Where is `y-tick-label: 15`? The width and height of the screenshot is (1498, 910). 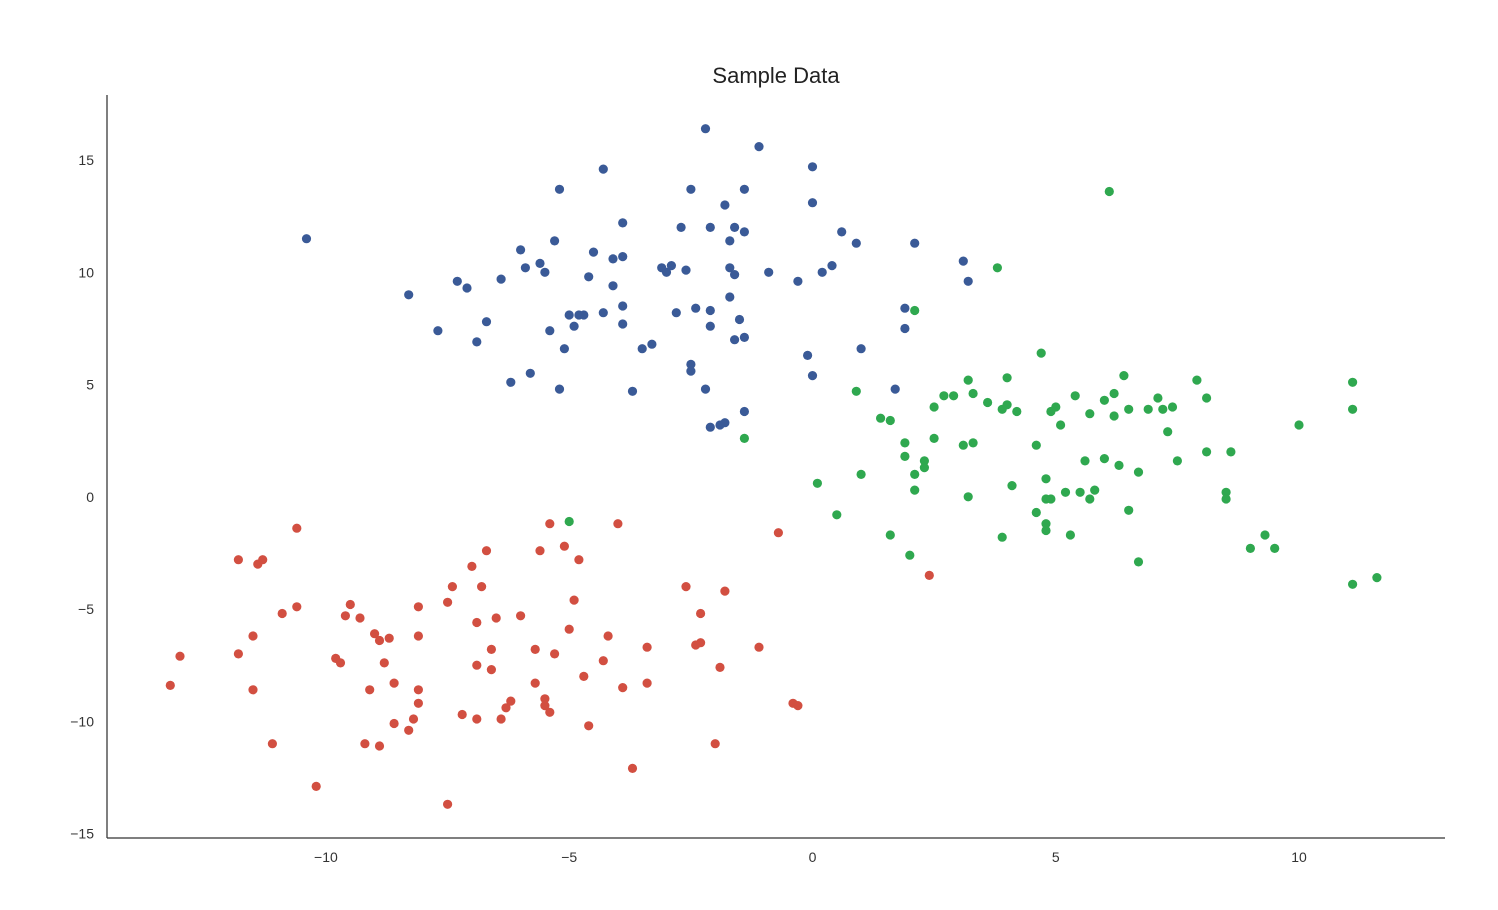
y-tick-label: 15 is located at coordinates (86, 160).